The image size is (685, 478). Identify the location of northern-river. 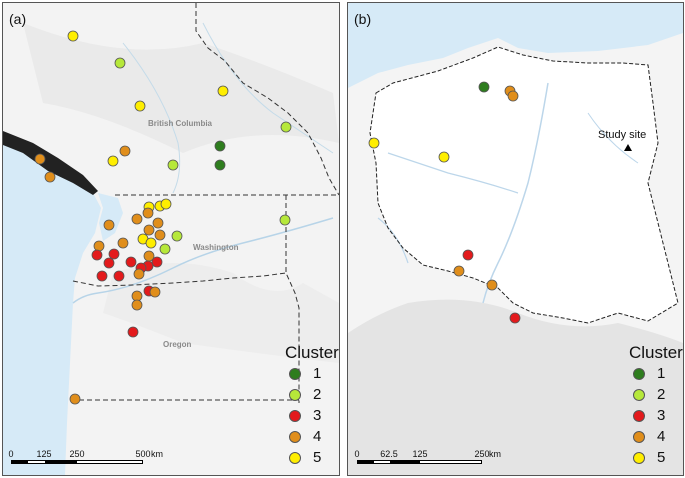
(268, 88).